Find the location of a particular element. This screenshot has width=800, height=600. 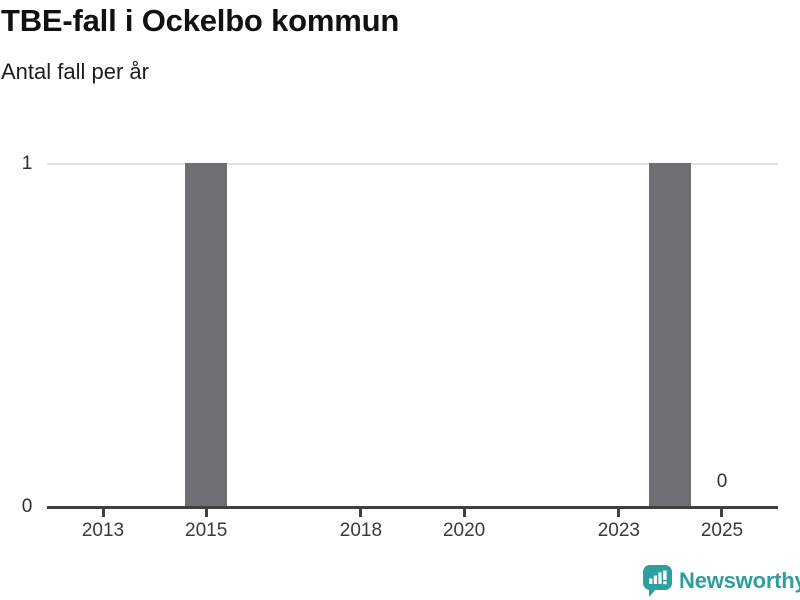

bar-2024 is located at coordinates (670, 334).